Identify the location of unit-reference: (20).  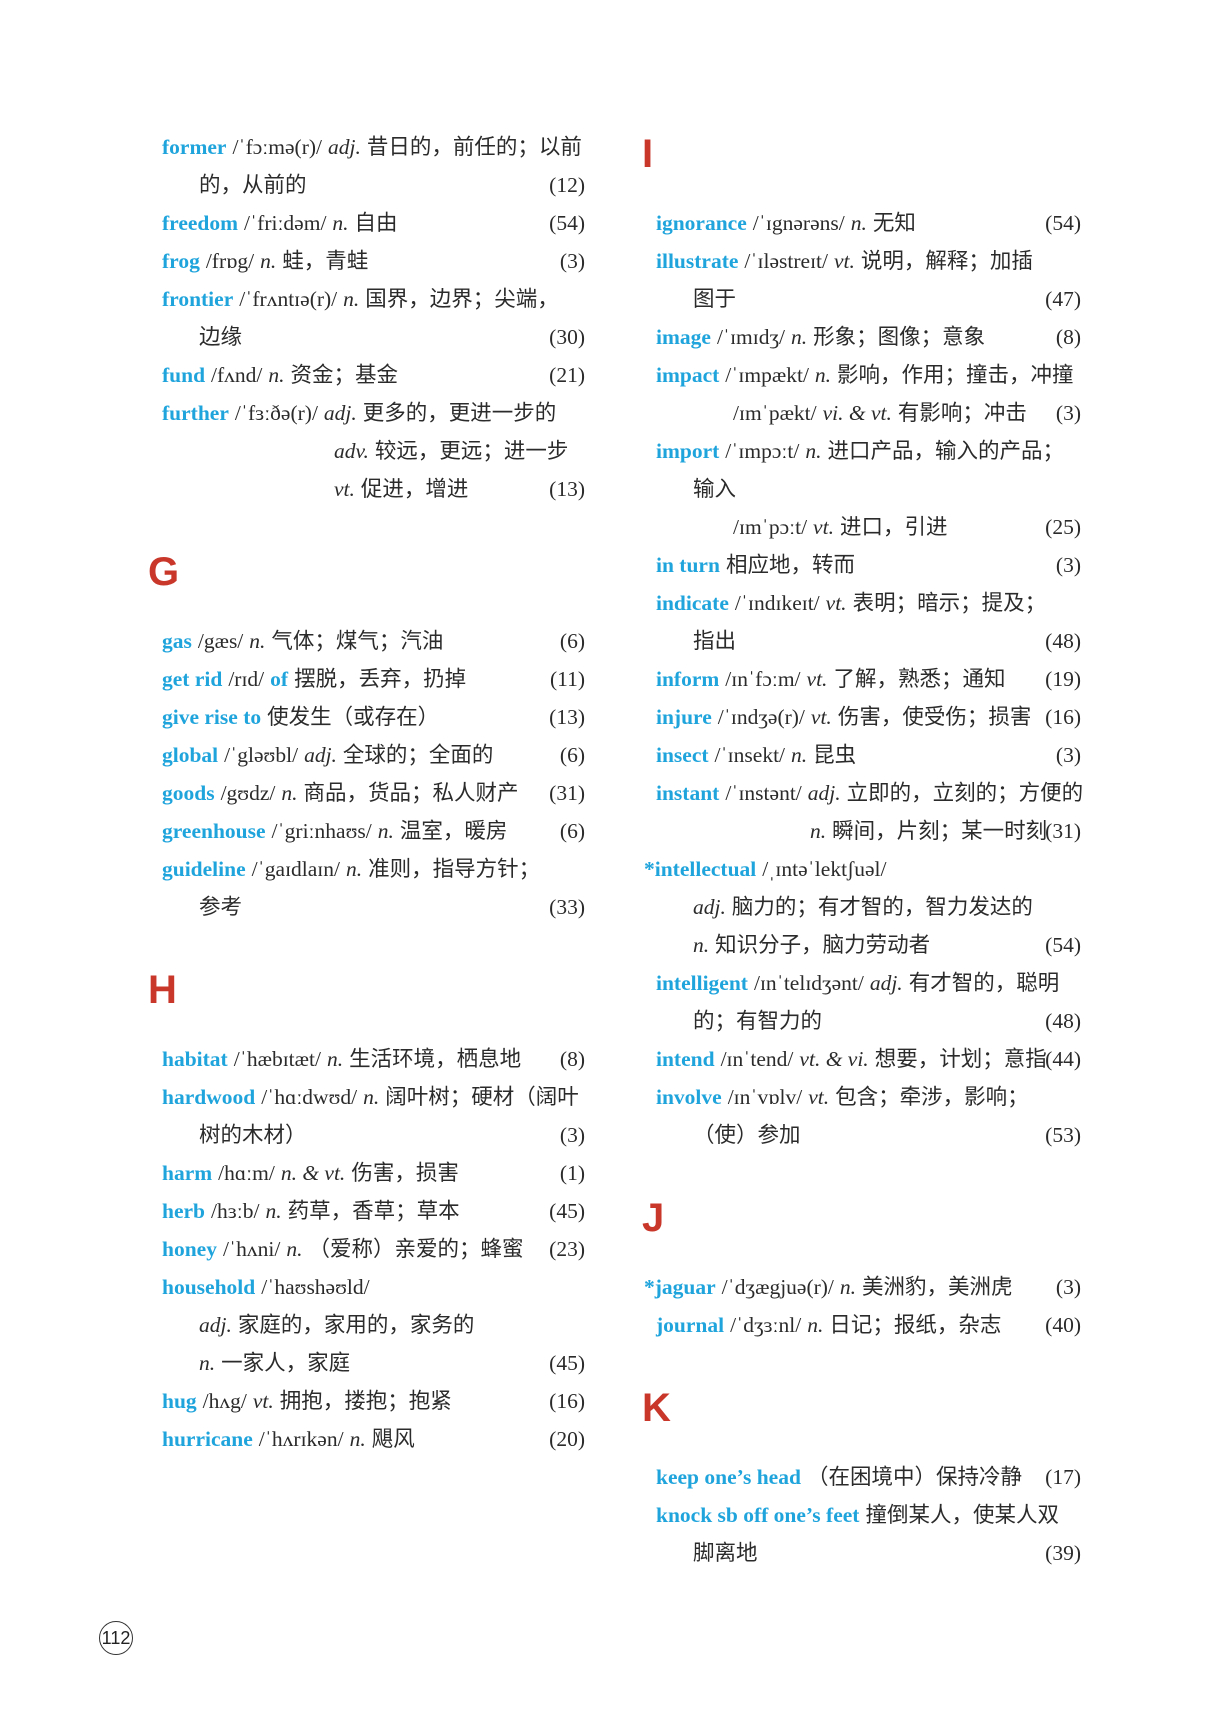
(567, 1439).